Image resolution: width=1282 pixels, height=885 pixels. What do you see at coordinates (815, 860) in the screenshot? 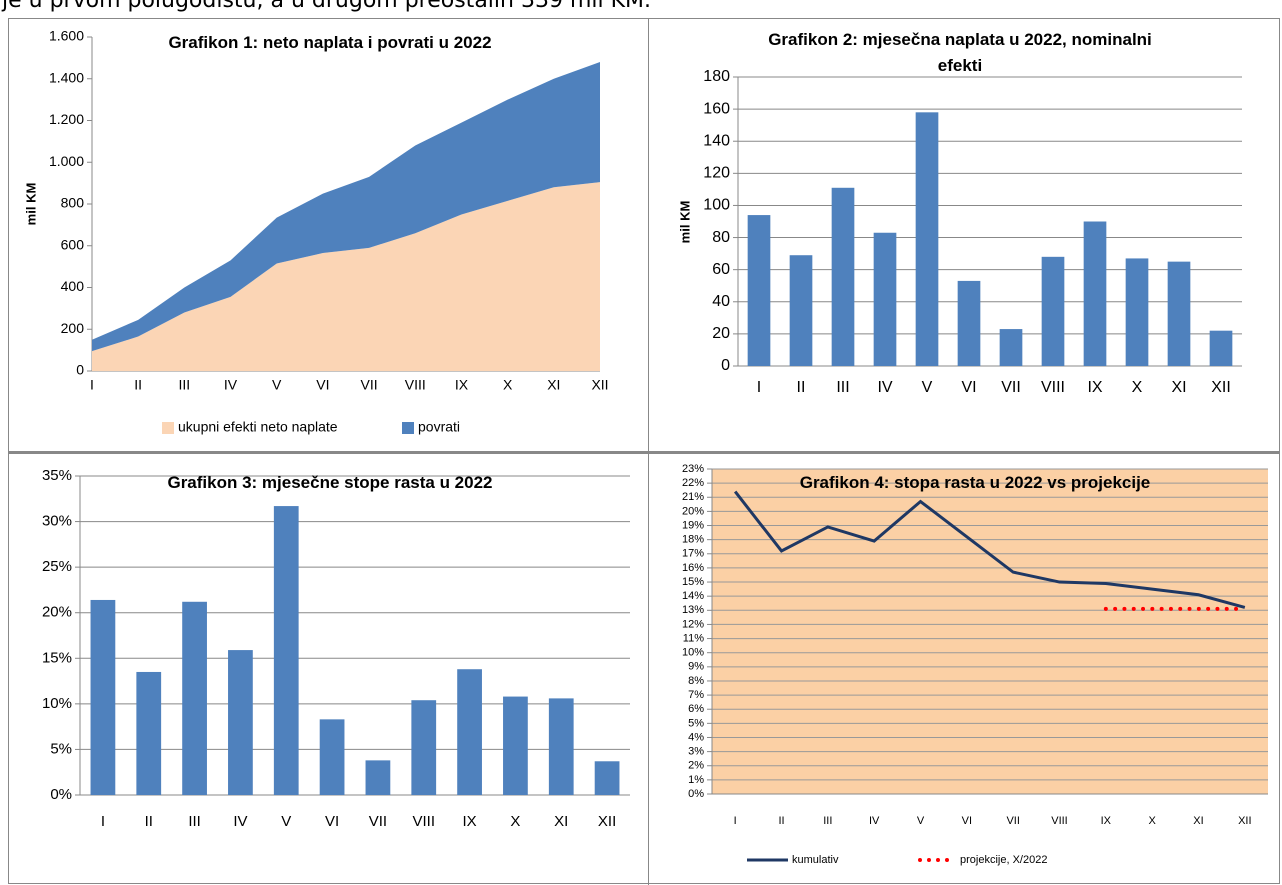
I see `legend-label: kumulativ` at bounding box center [815, 860].